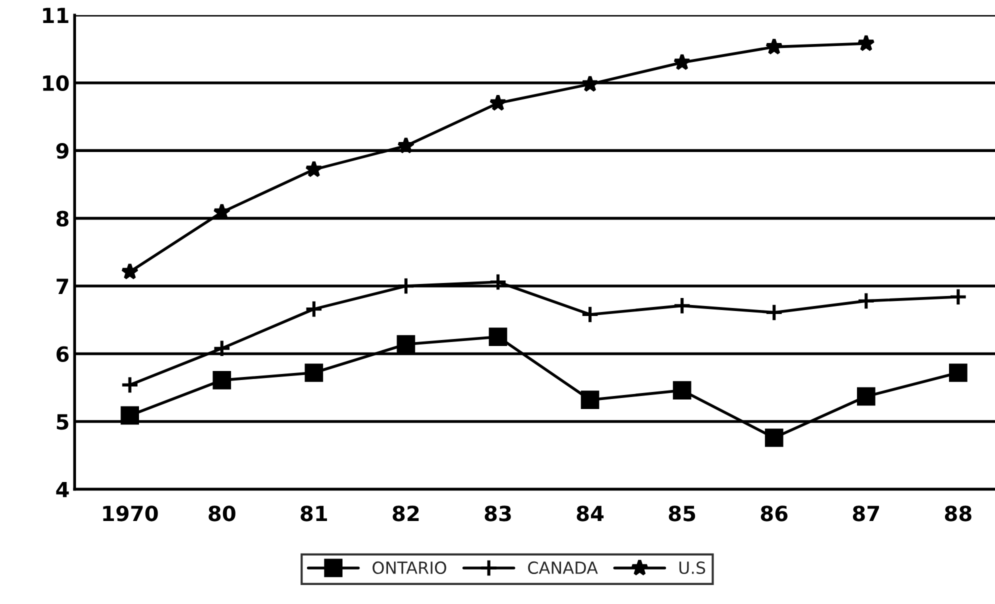 The height and width of the screenshot is (604, 995). I want to click on x-tick-label: 82, so click(405, 514).